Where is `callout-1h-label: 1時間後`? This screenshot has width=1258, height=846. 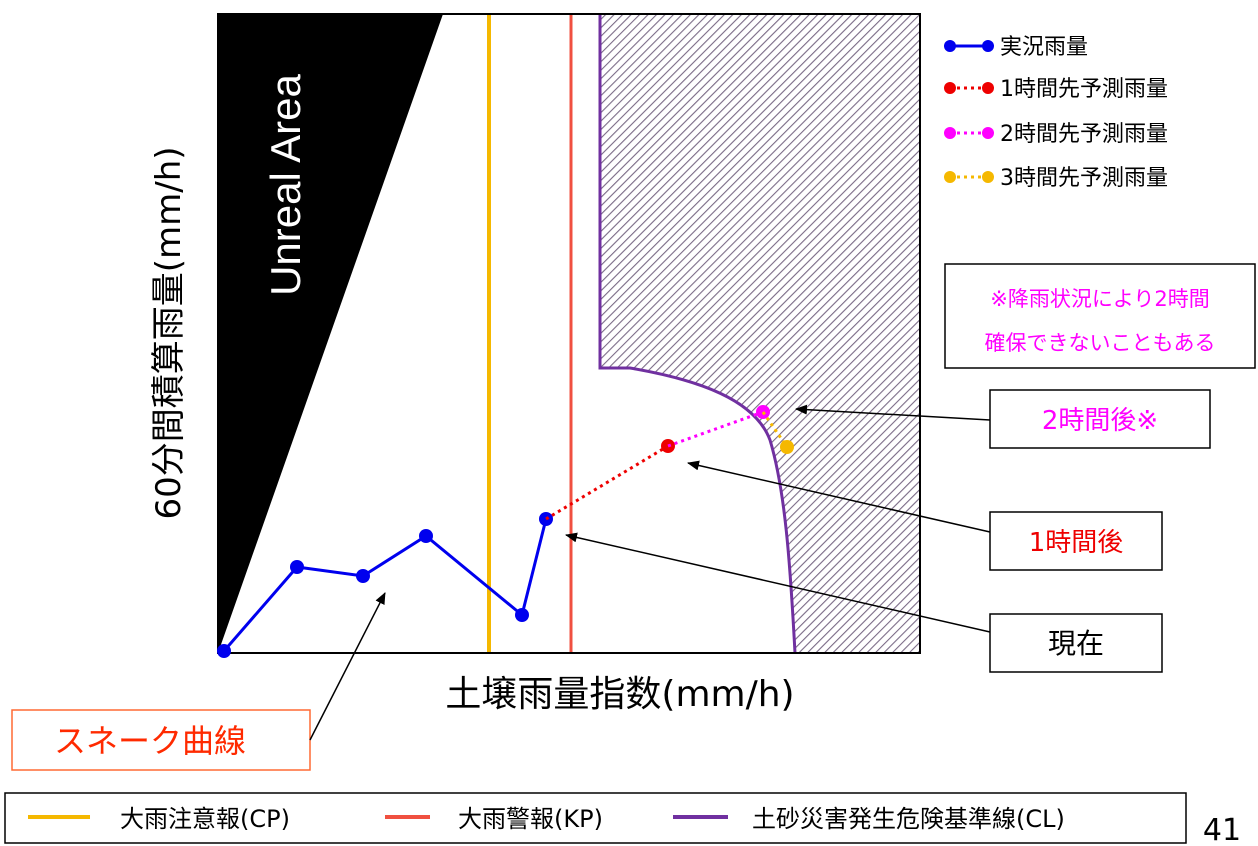 callout-1h-label: 1時間後 is located at coordinates (1076, 543).